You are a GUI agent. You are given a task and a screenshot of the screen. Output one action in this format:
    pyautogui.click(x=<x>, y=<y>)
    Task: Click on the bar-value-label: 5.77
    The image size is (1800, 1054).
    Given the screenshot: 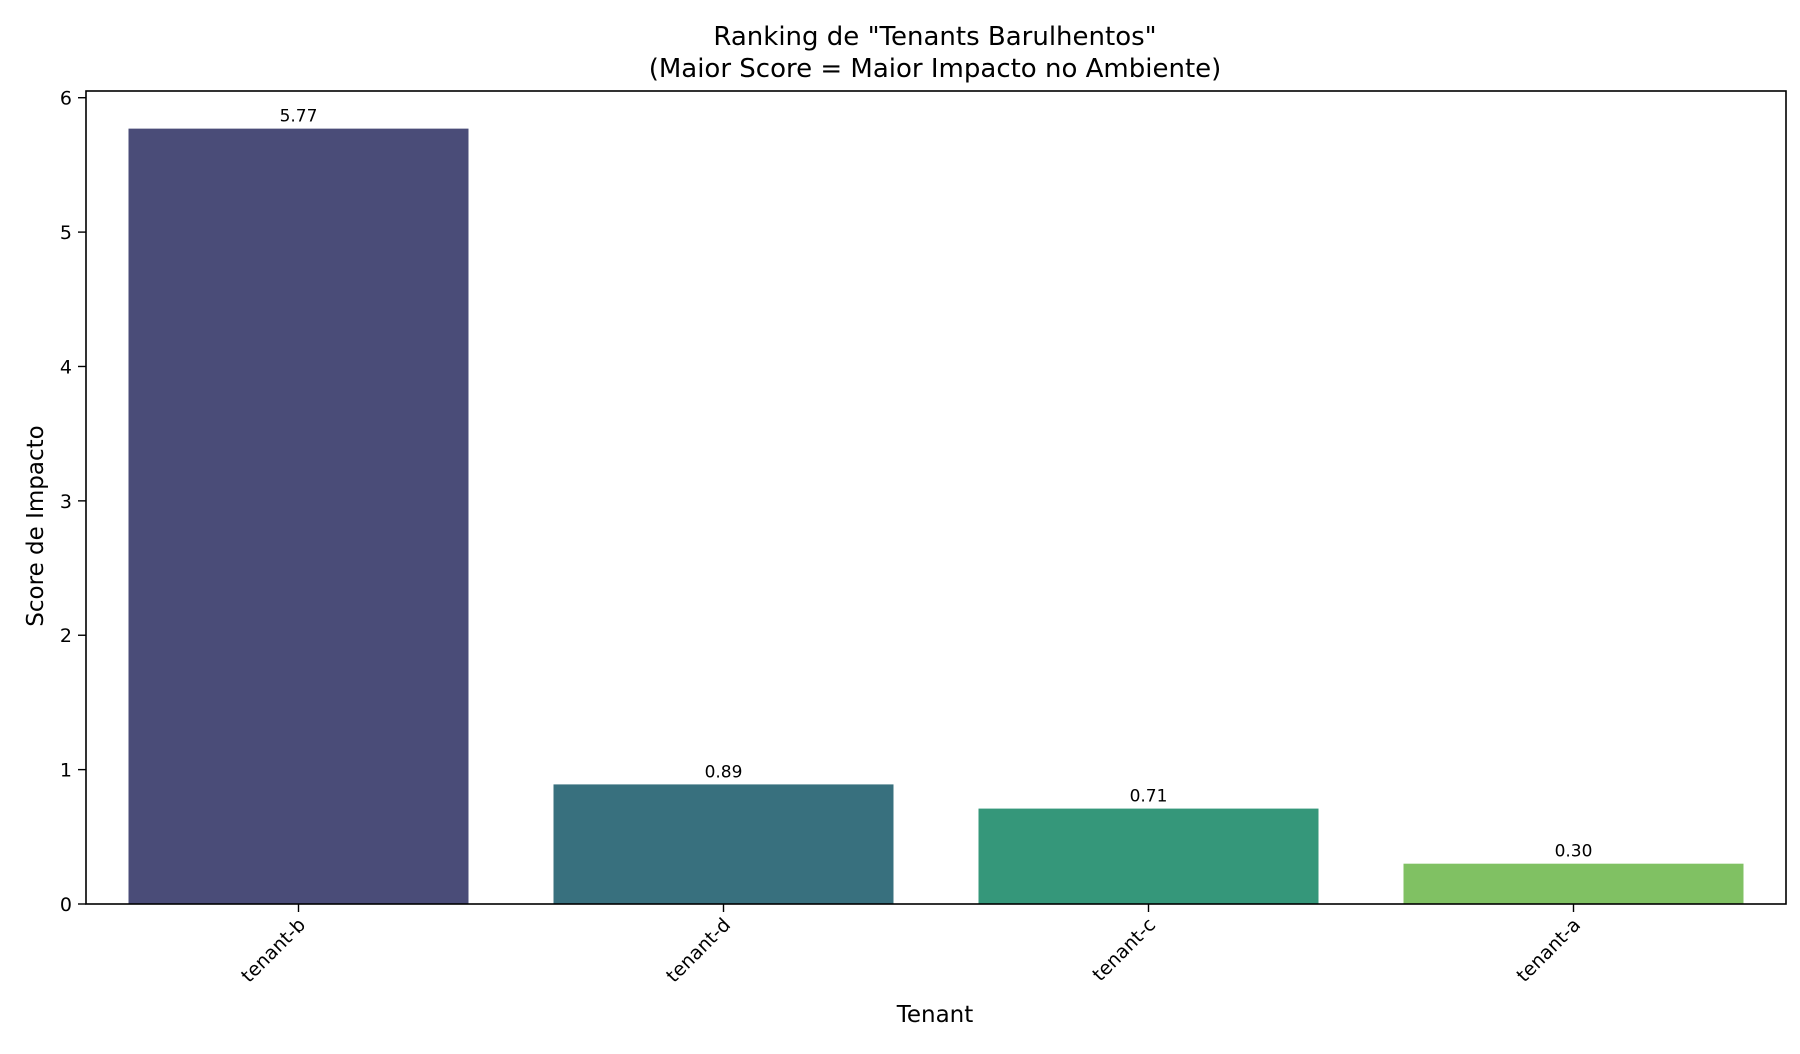 What is the action you would take?
    pyautogui.click(x=299, y=117)
    